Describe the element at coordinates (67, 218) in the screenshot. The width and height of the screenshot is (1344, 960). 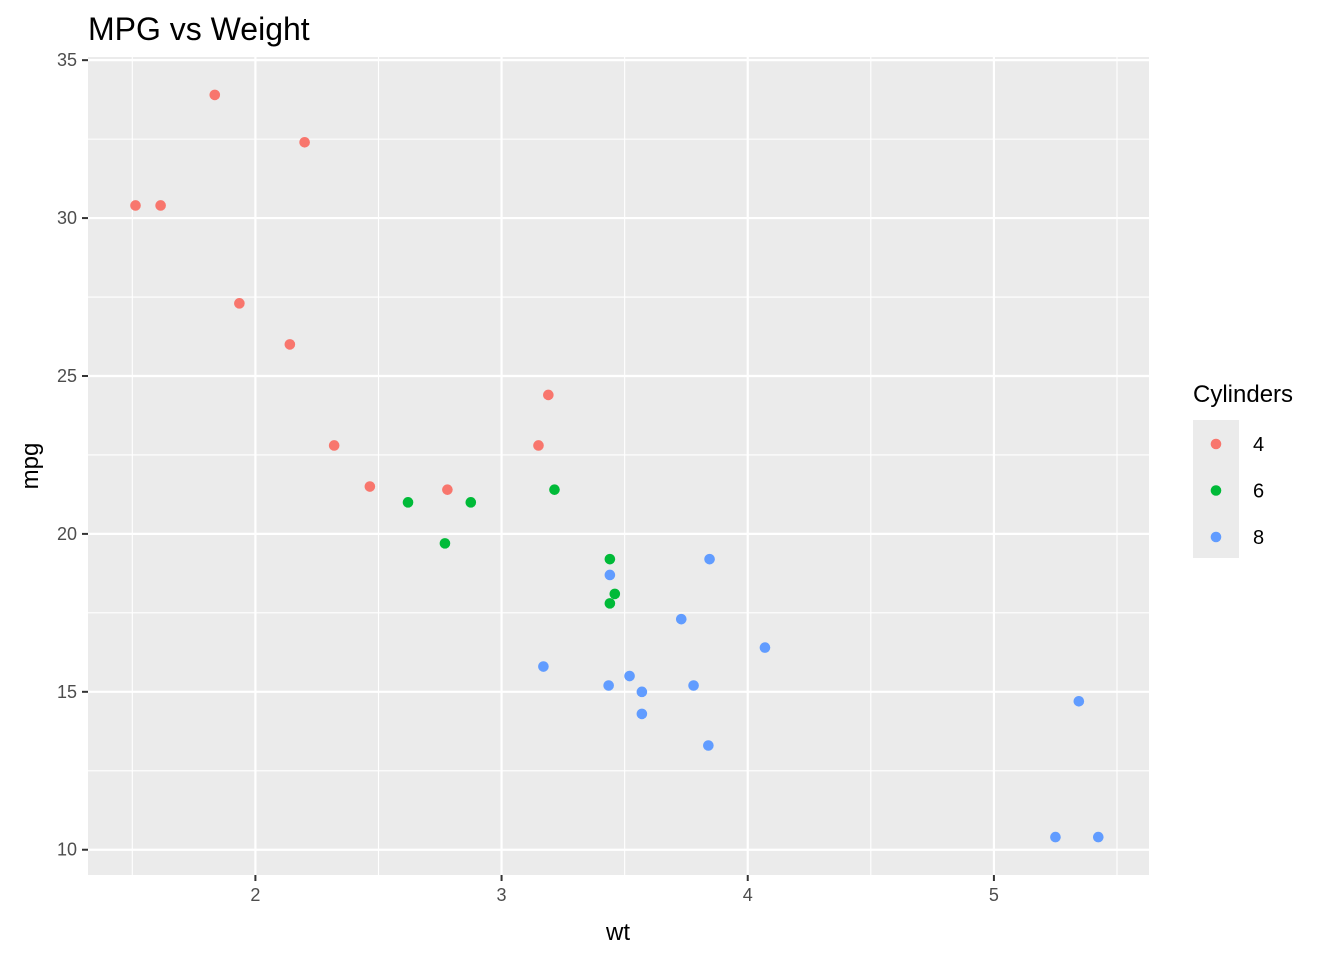
I see `y-tick-label: 30` at that location.